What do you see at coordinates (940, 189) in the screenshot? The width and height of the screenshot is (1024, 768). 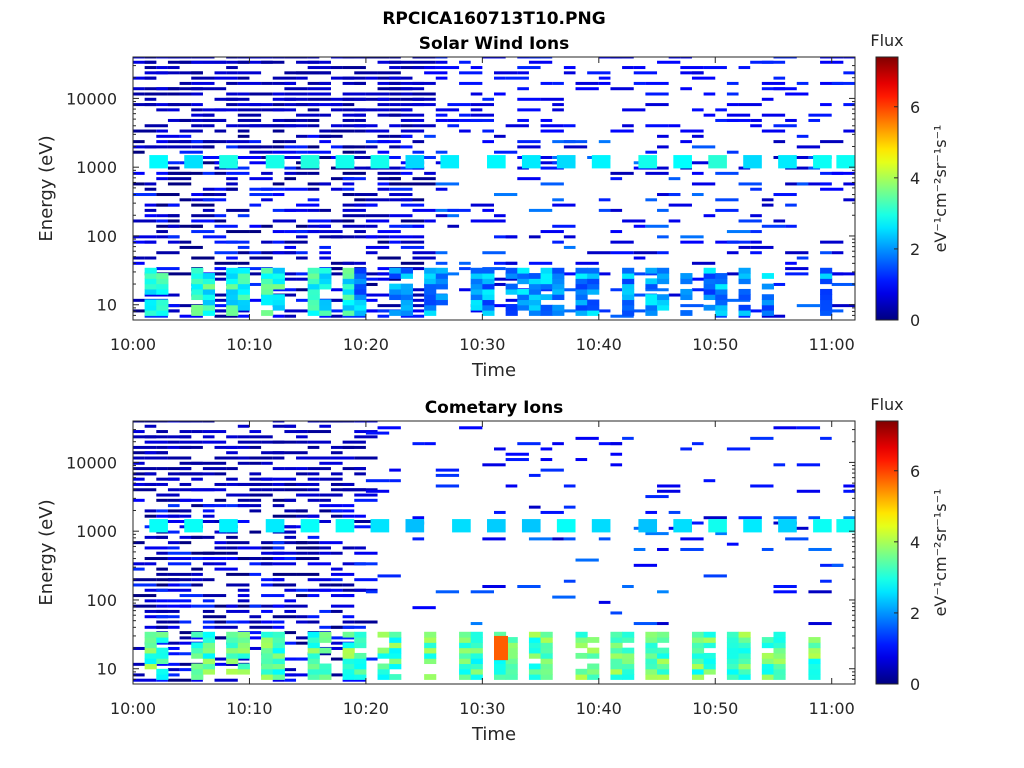 I see `colorbar-unit: eV⁻¹cm⁻²sr⁻¹s⁻¹` at bounding box center [940, 189].